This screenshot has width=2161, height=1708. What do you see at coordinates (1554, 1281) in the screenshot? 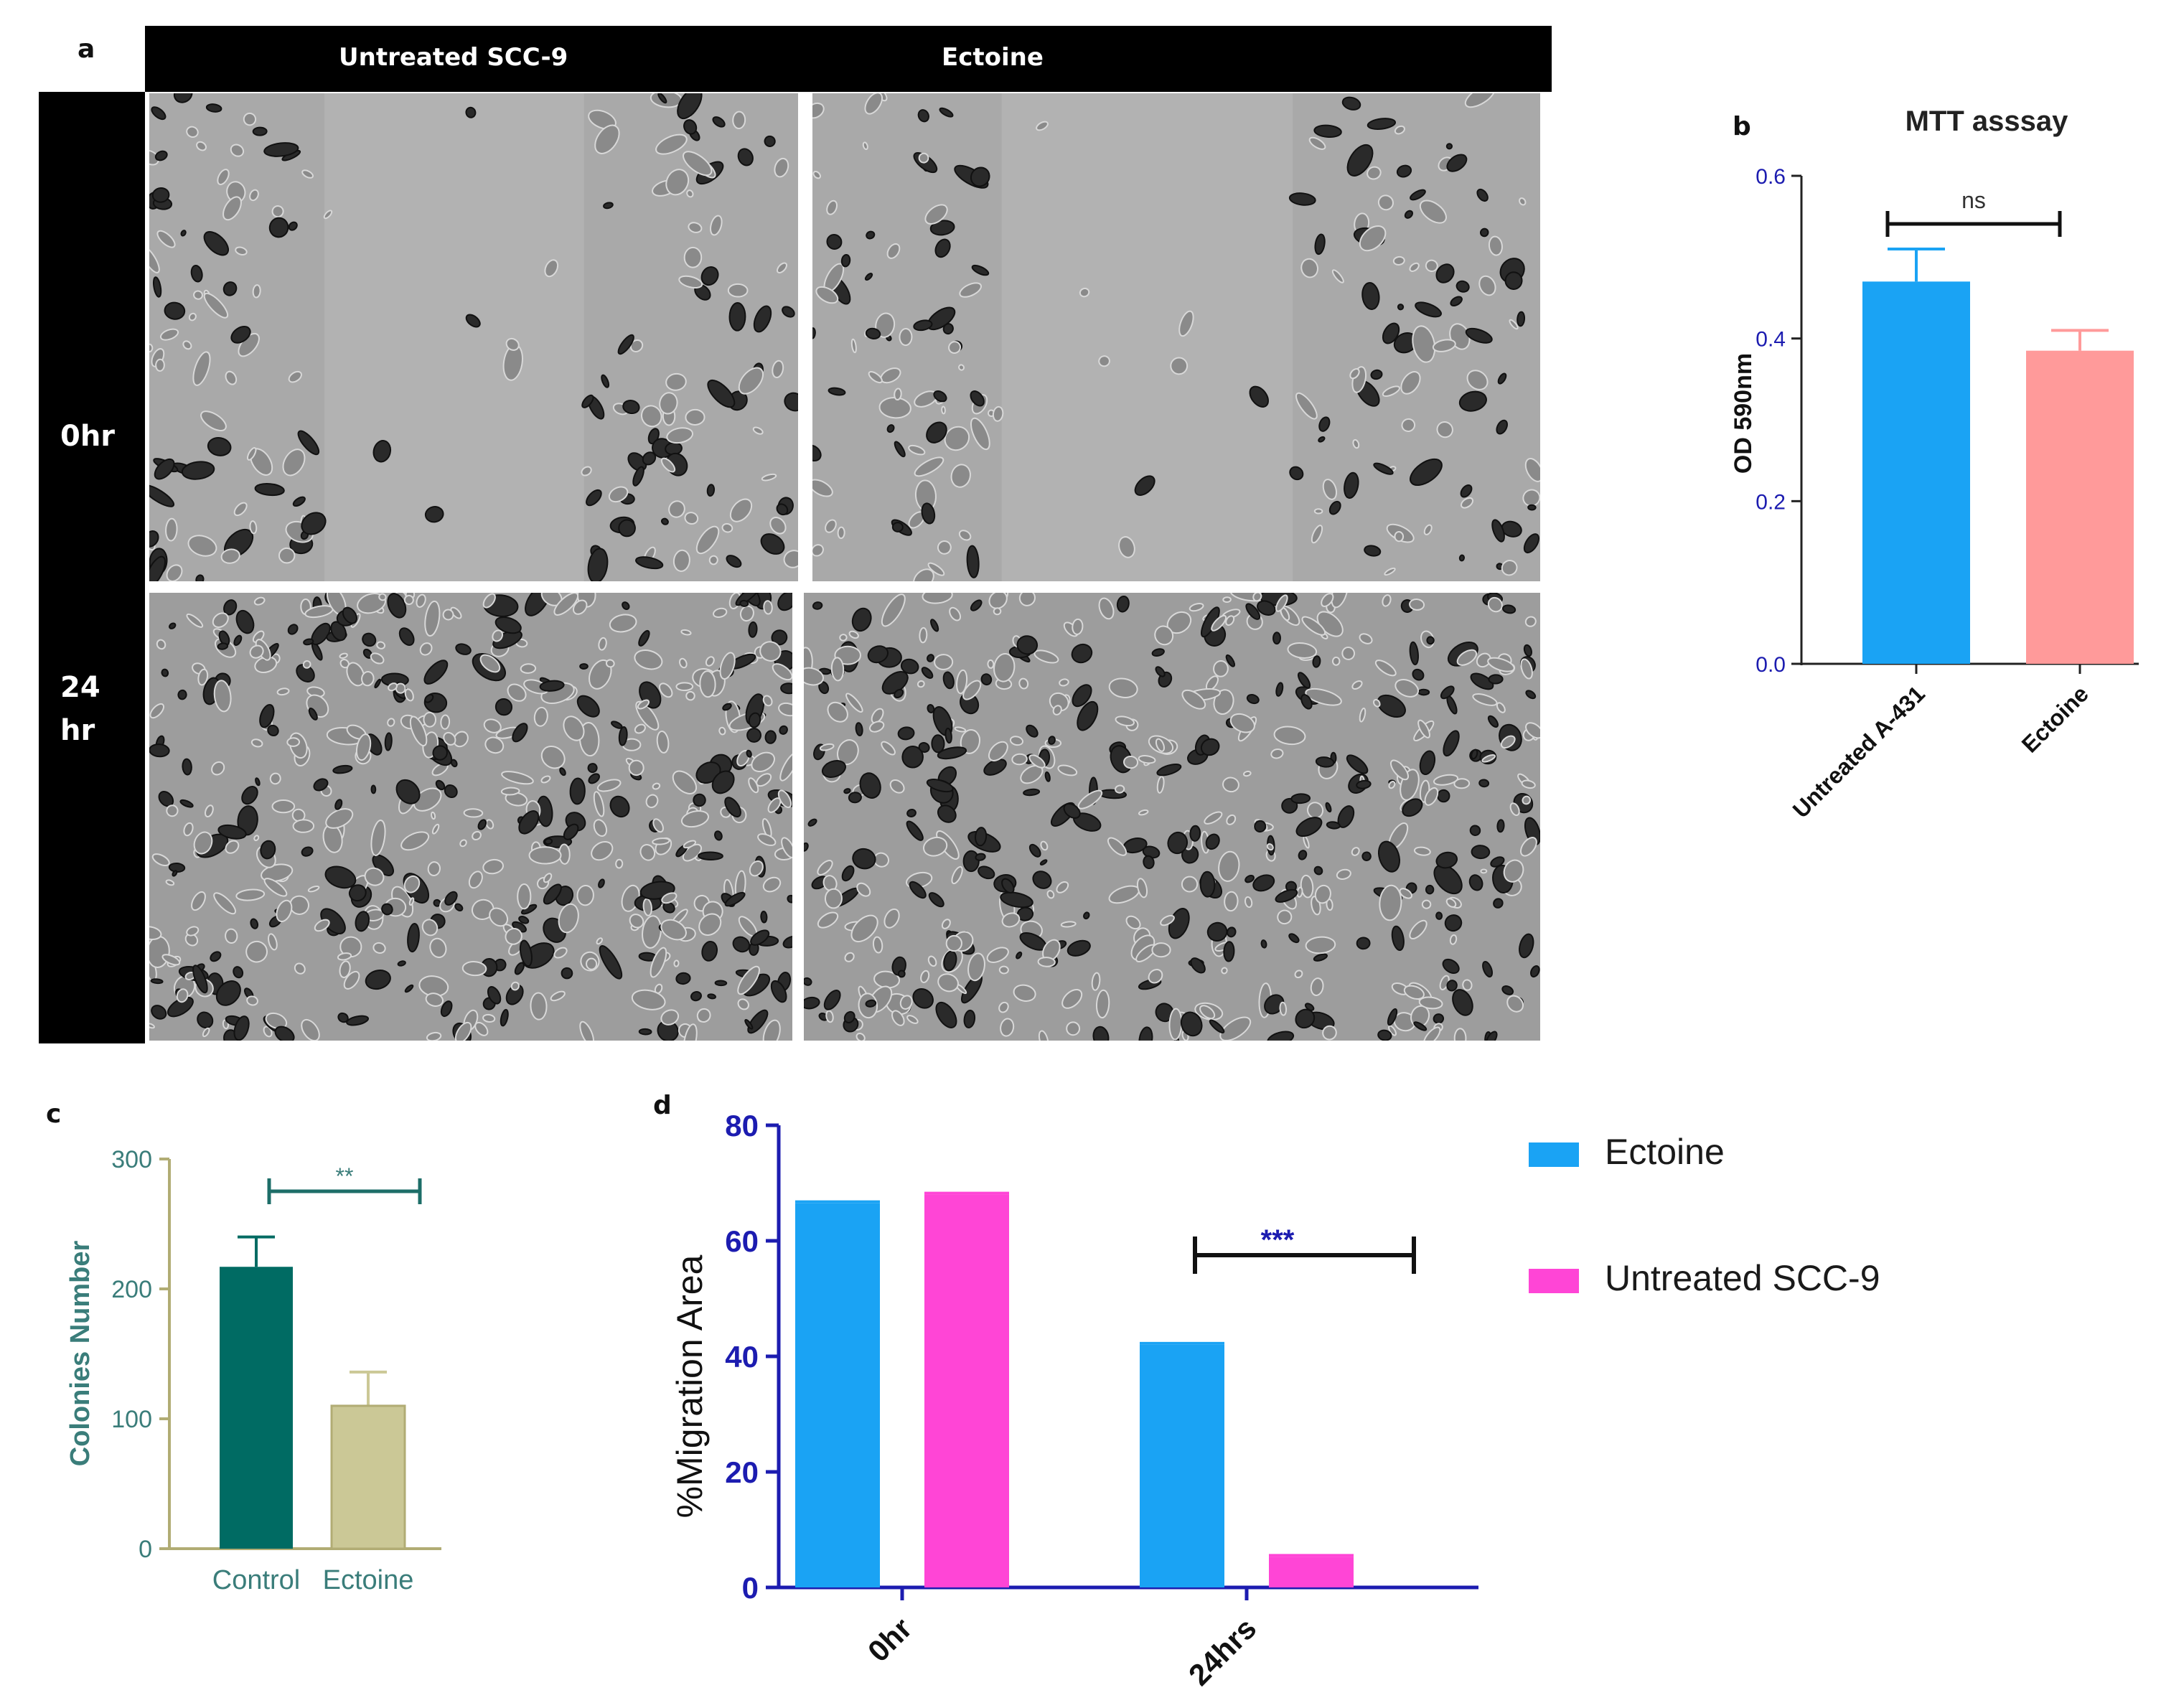
I see `legend-swatch-untreated` at bounding box center [1554, 1281].